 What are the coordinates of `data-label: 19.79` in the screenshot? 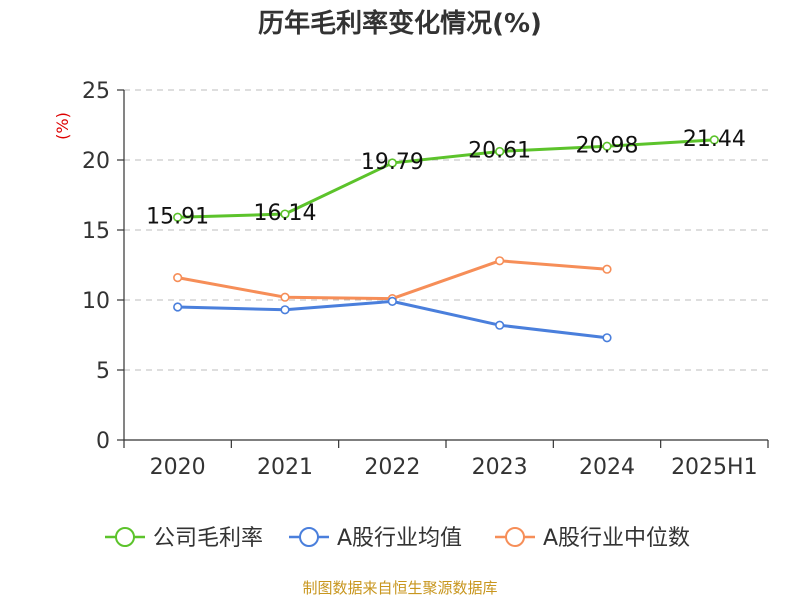 It's located at (392, 162).